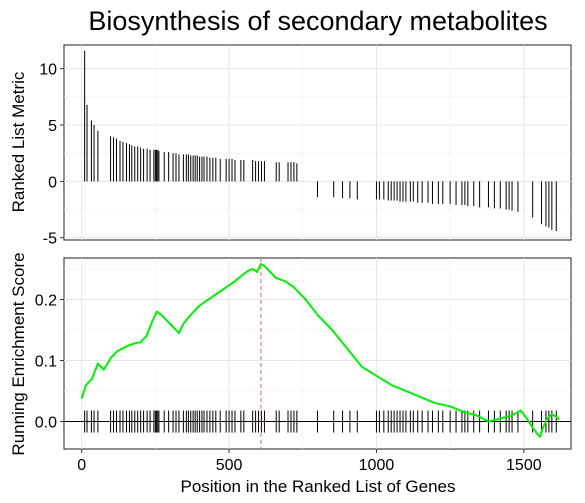 The height and width of the screenshot is (503, 585). I want to click on enrichment-y-tick-label: 0.0, so click(46, 423).